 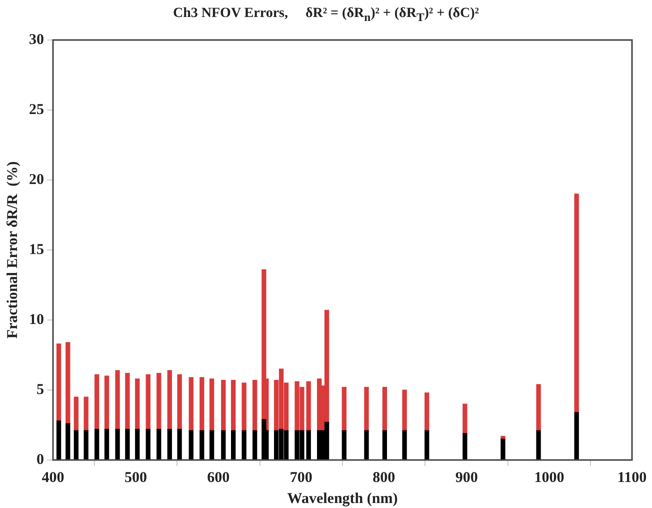 What do you see at coordinates (40, 460) in the screenshot?
I see `y-tick-label: 0` at bounding box center [40, 460].